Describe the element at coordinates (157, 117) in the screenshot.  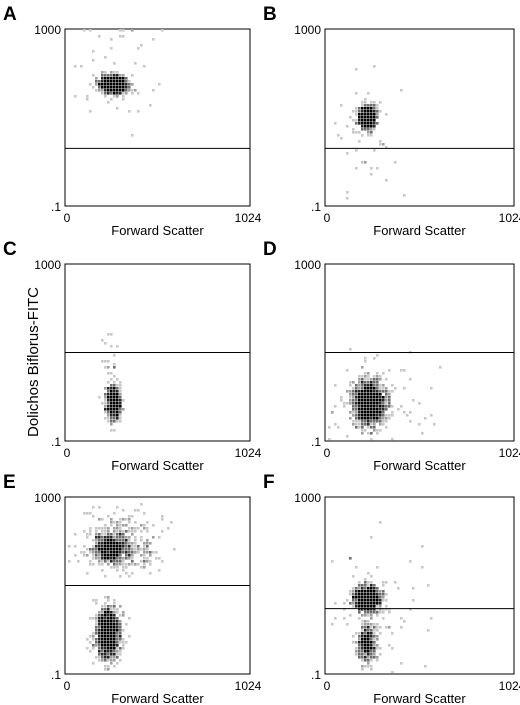
I see `plot-frame` at that location.